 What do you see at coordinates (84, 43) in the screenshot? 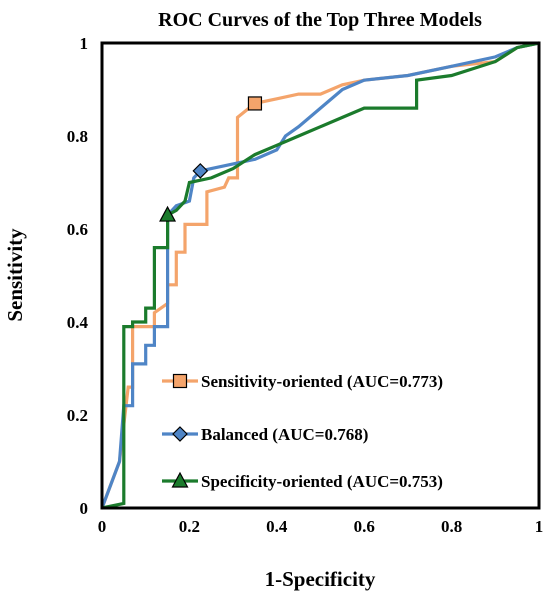
I see `y-tick-label: 1` at bounding box center [84, 43].